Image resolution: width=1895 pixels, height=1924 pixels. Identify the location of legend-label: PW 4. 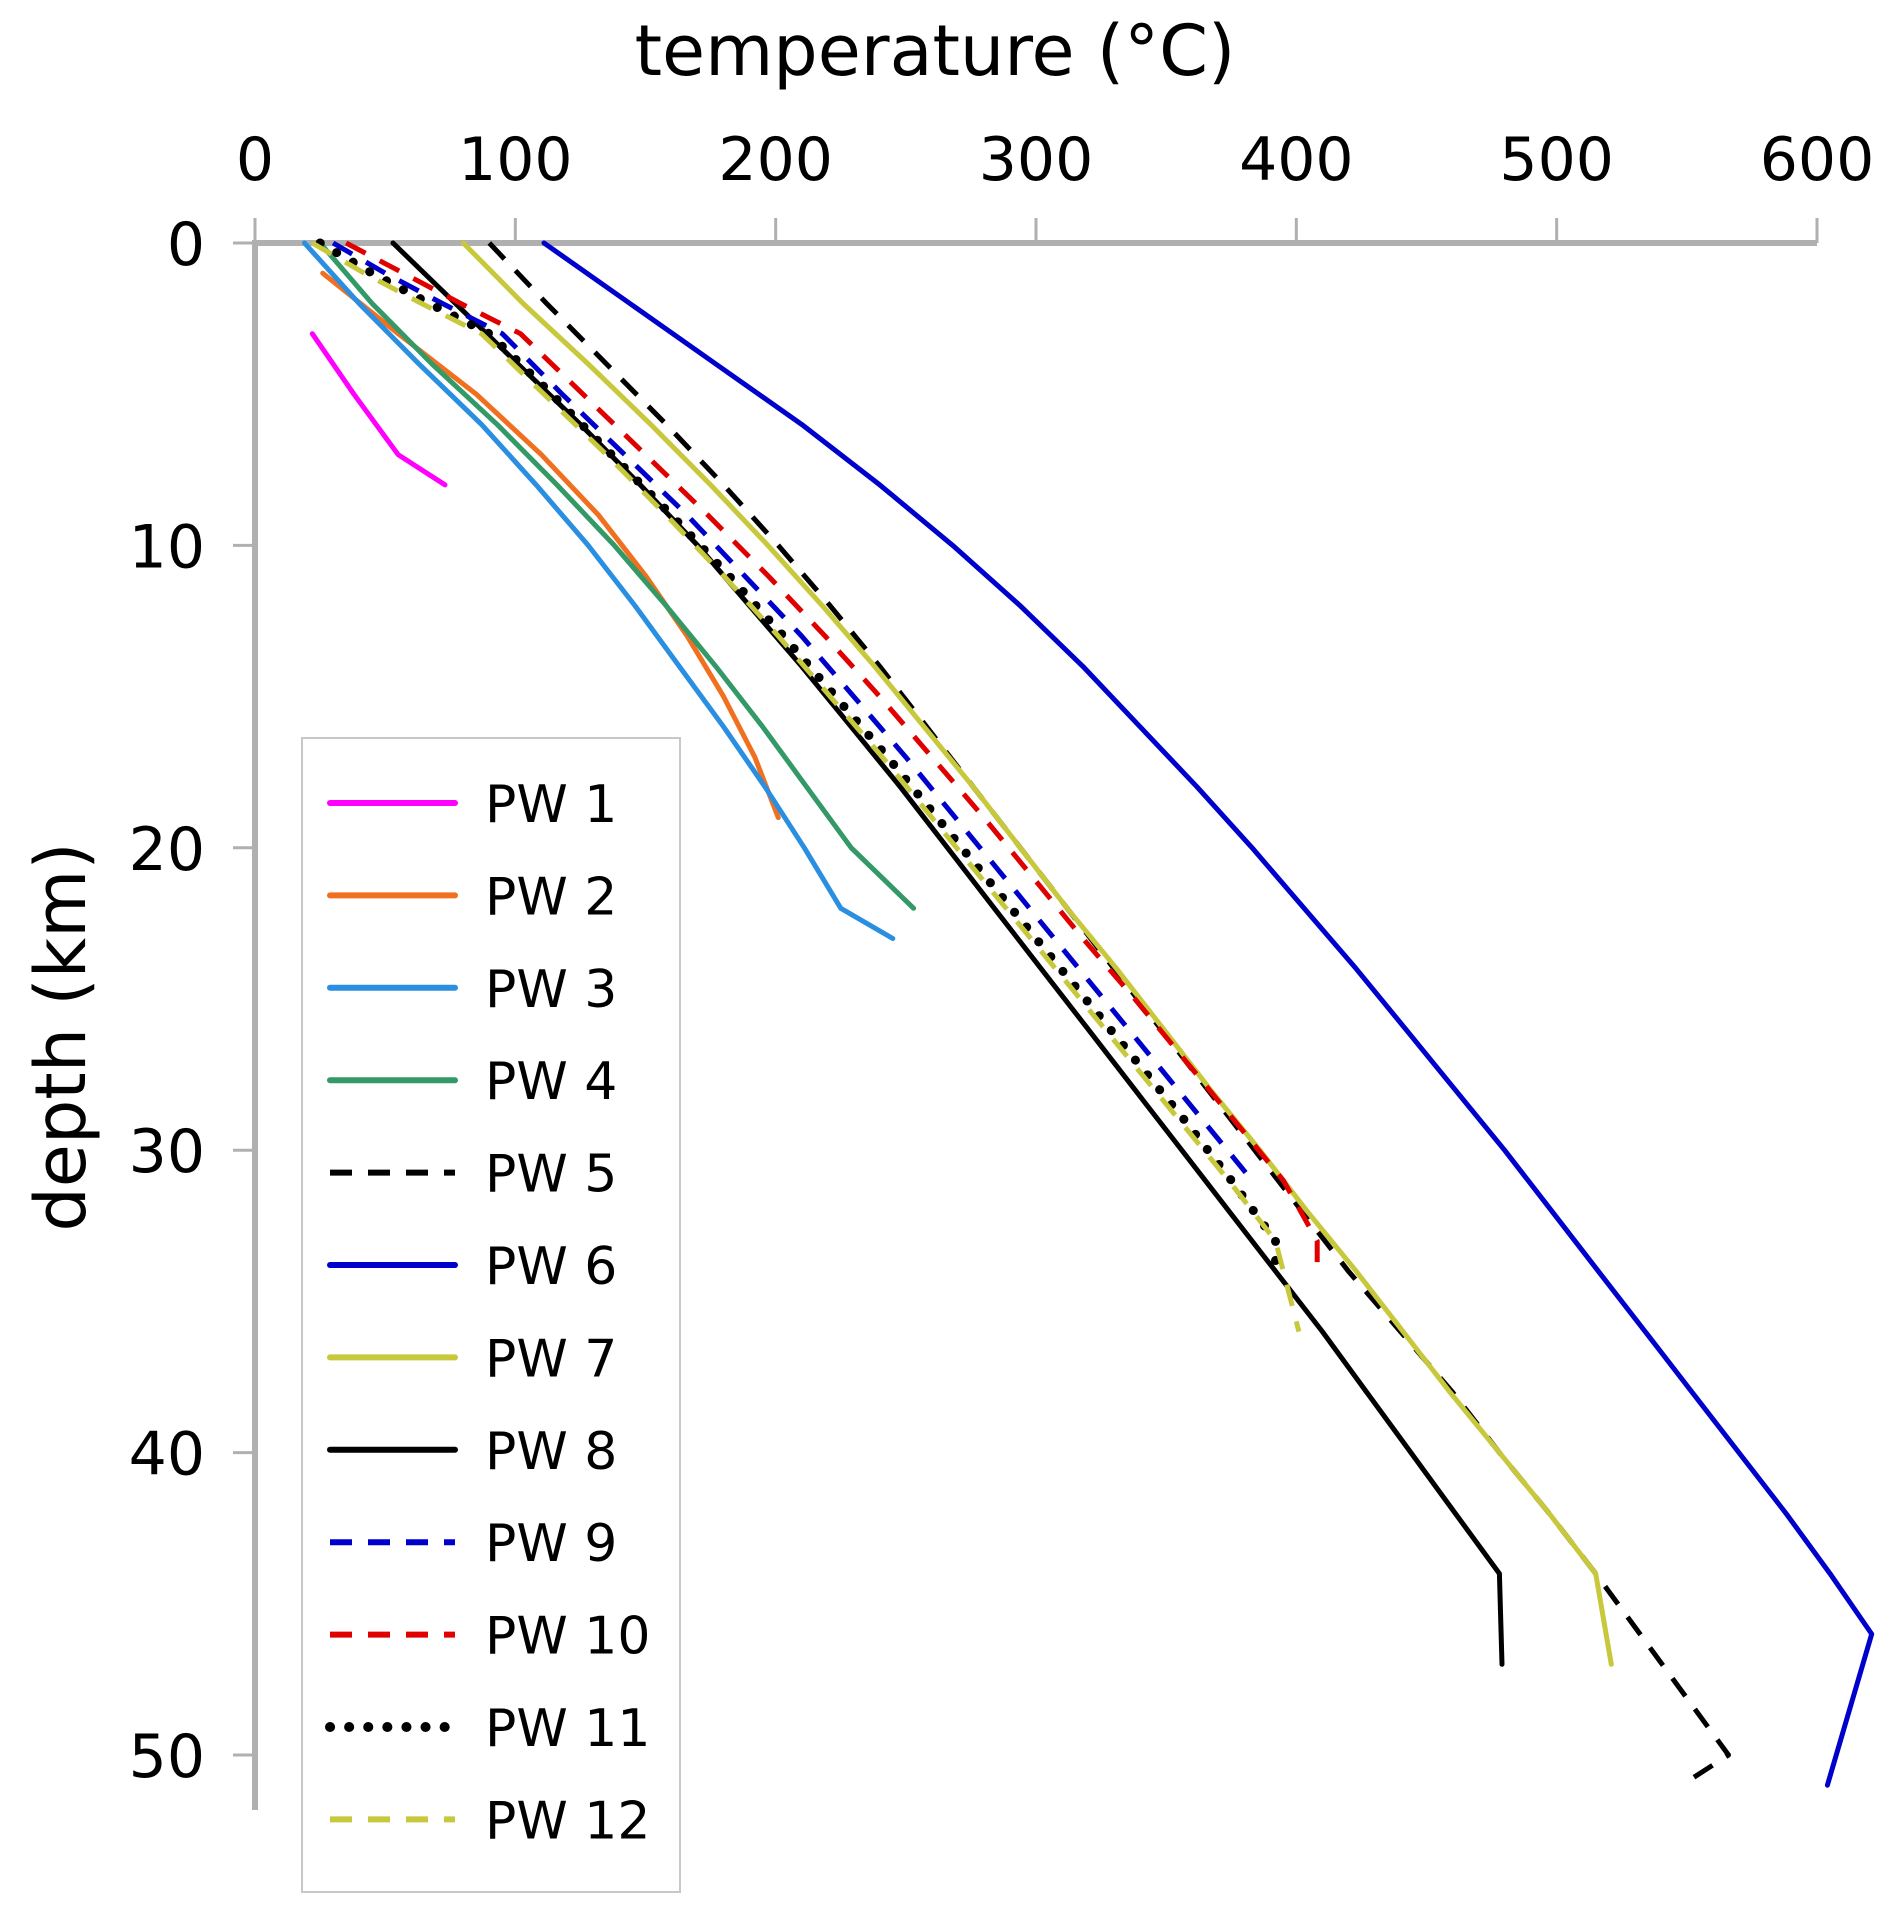
(551, 1082).